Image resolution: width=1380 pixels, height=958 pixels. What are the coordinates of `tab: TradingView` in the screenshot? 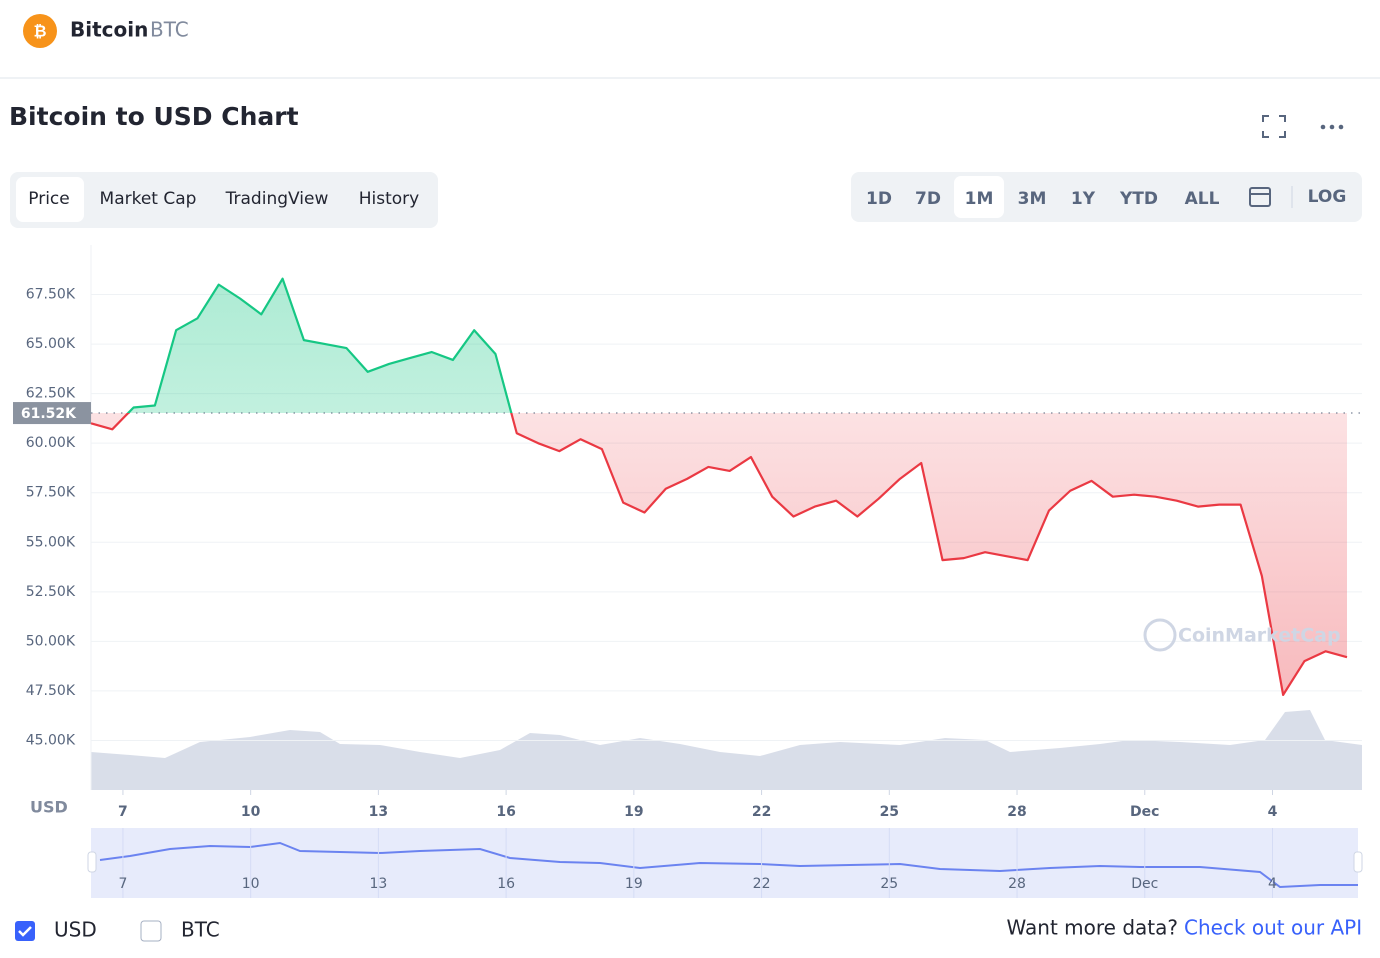 It's located at (277, 199).